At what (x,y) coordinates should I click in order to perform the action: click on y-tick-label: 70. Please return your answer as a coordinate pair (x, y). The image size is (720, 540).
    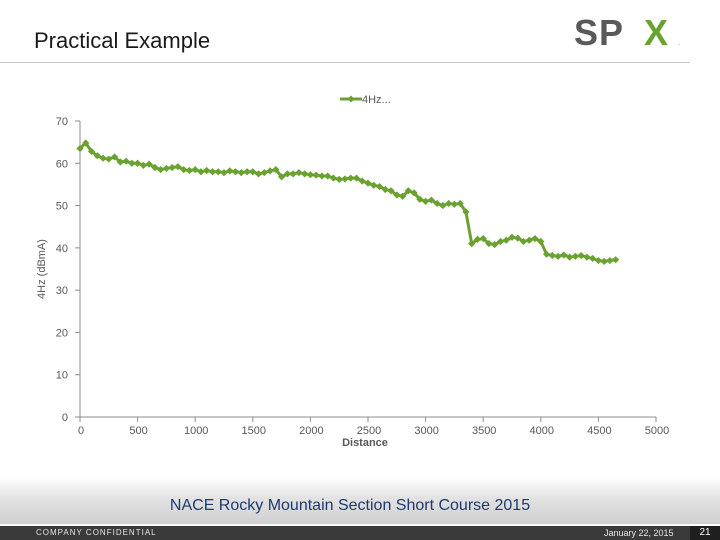
    Looking at the image, I should click on (62, 122).